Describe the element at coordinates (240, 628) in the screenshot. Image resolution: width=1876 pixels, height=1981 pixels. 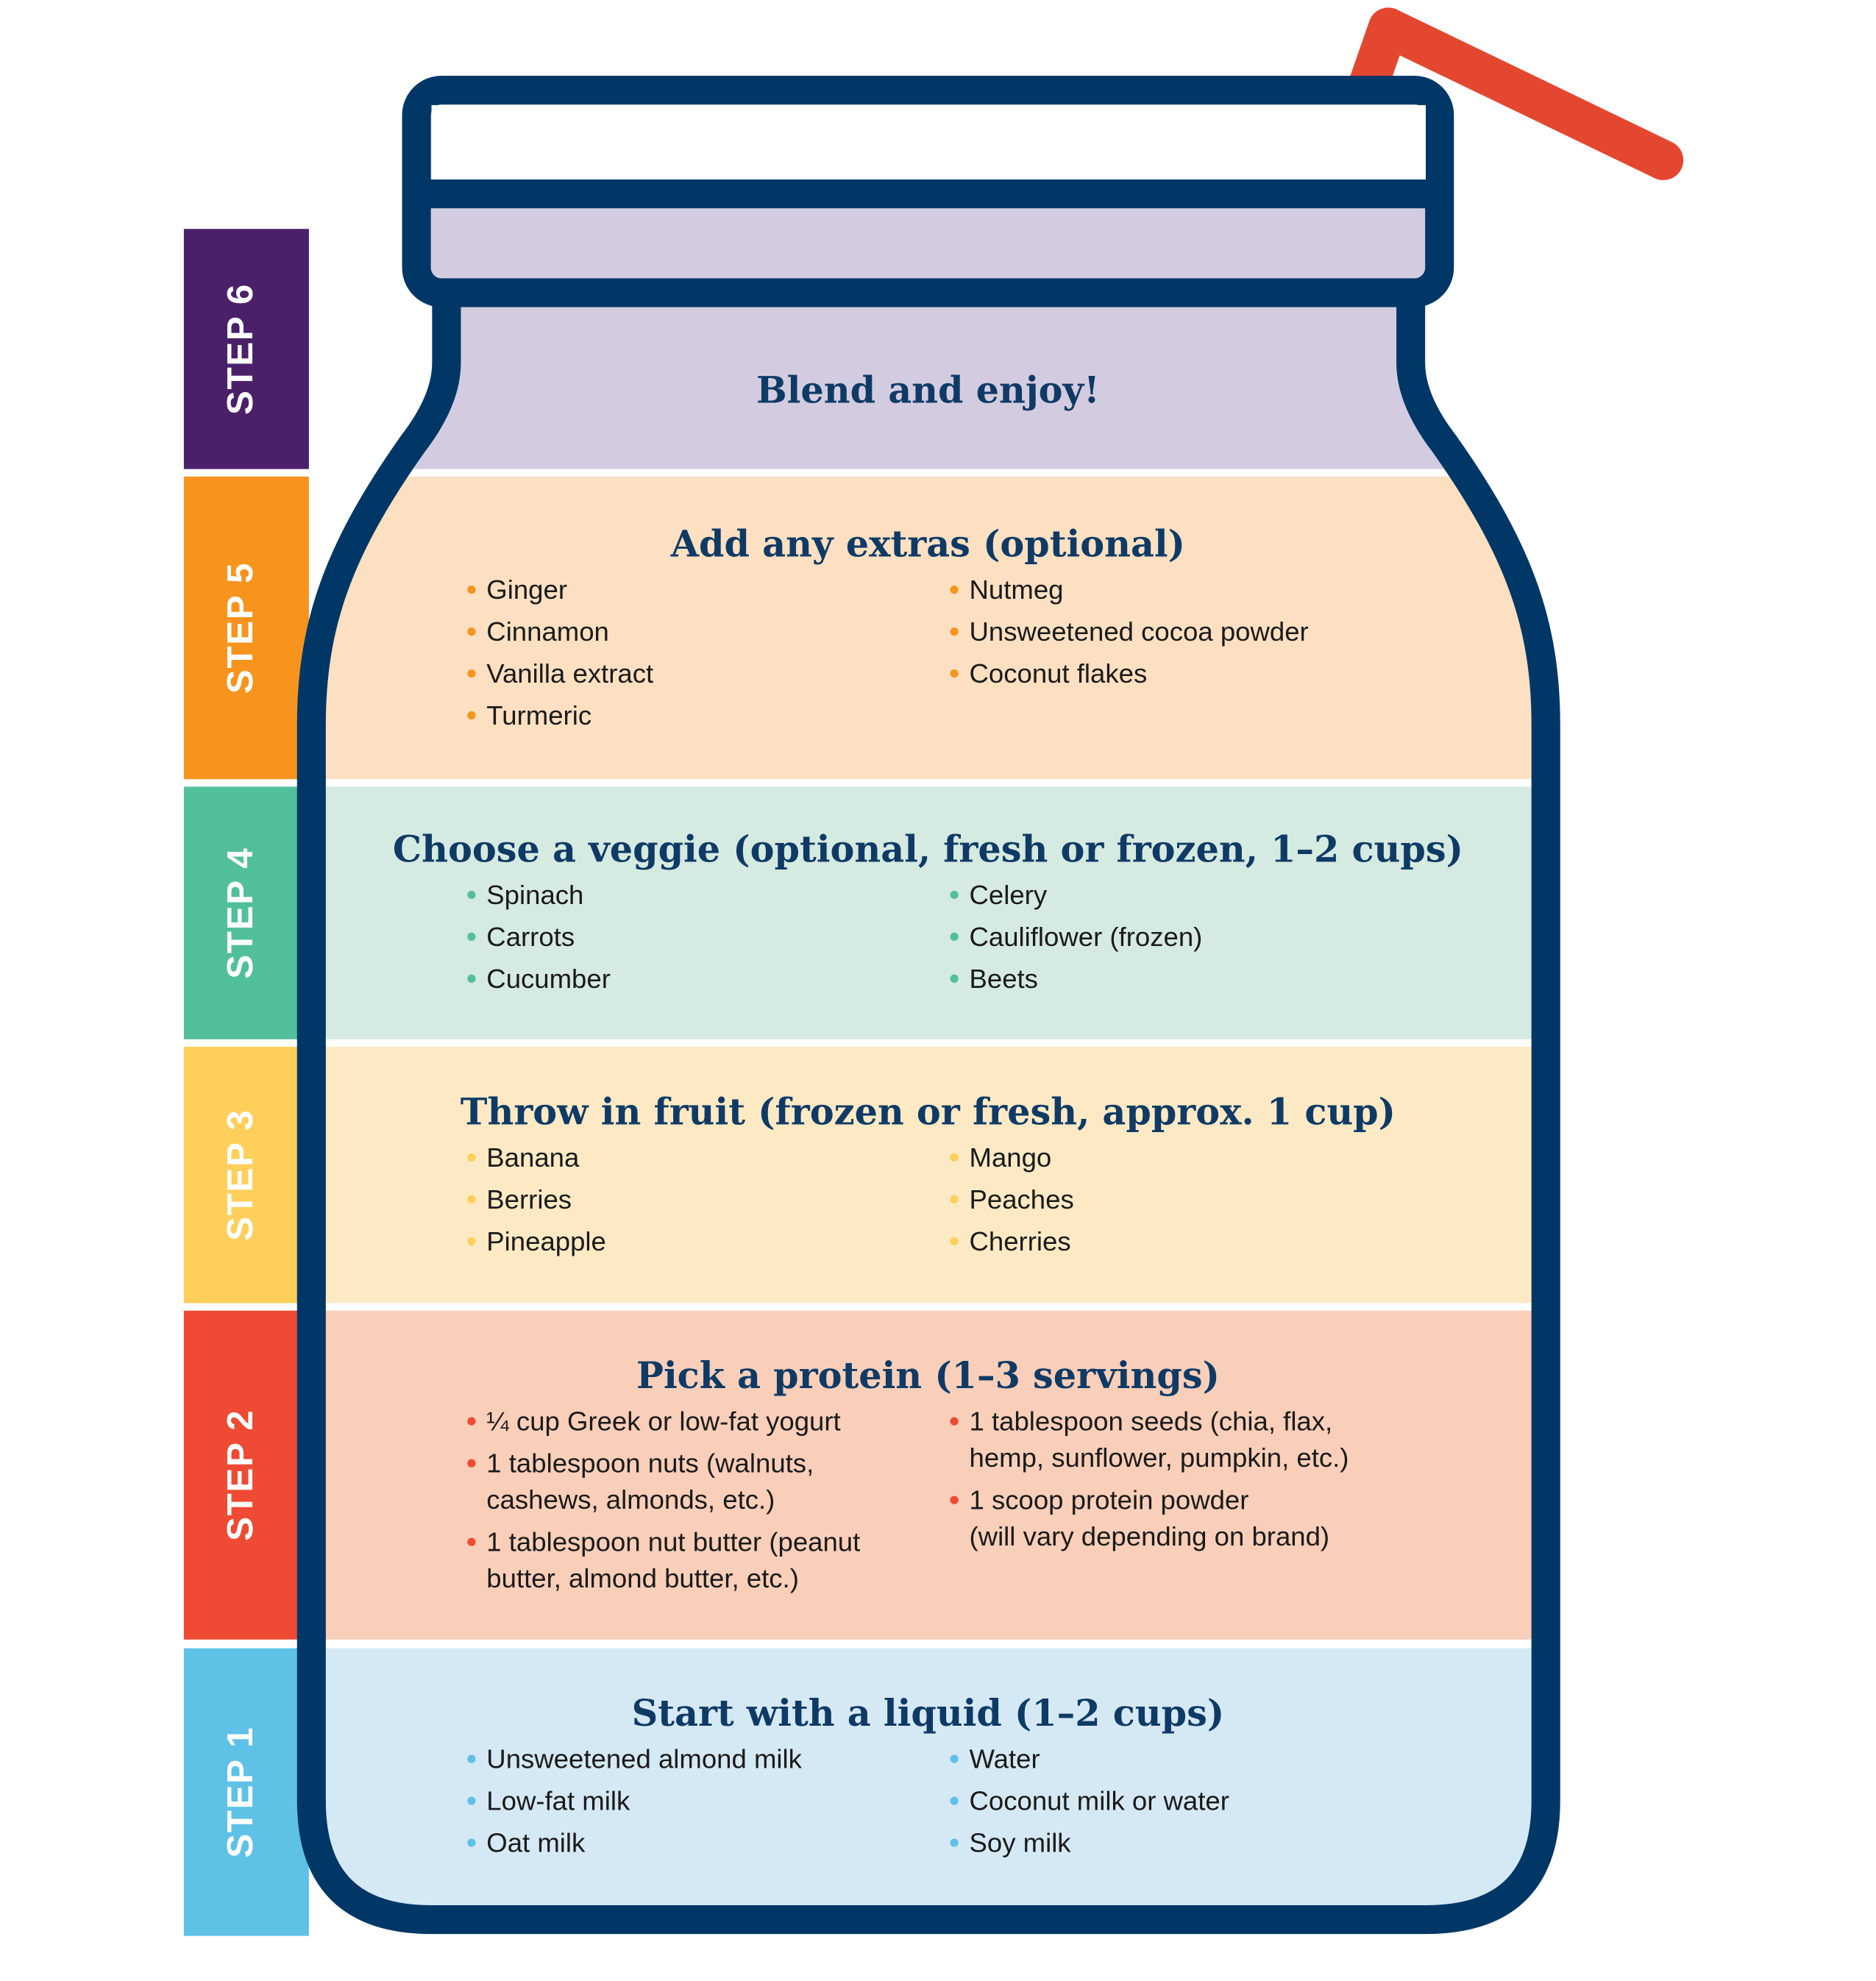
I see `step-label: STEP 5` at that location.